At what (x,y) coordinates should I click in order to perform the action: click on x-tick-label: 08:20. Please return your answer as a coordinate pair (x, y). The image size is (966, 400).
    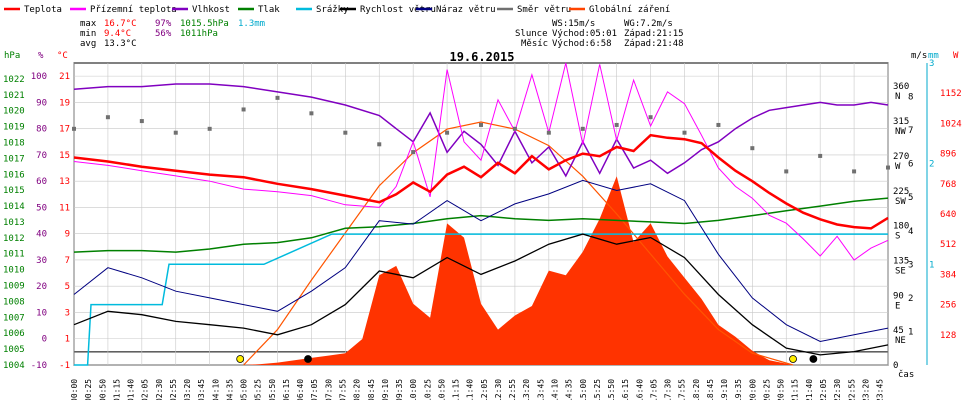
    Looking at the image, I should click on (357, 389).